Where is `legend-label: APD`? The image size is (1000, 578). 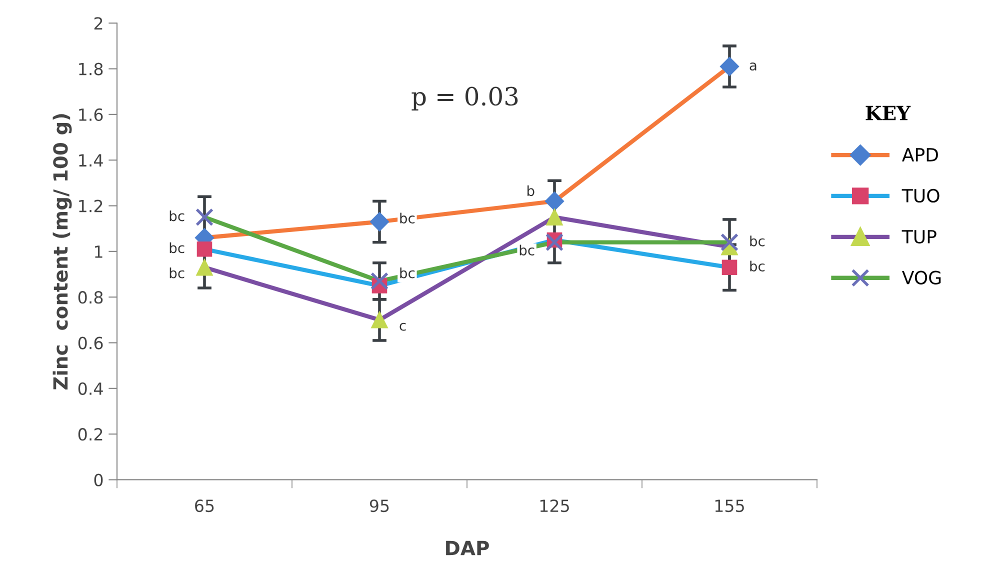 legend-label: APD is located at coordinates (920, 155).